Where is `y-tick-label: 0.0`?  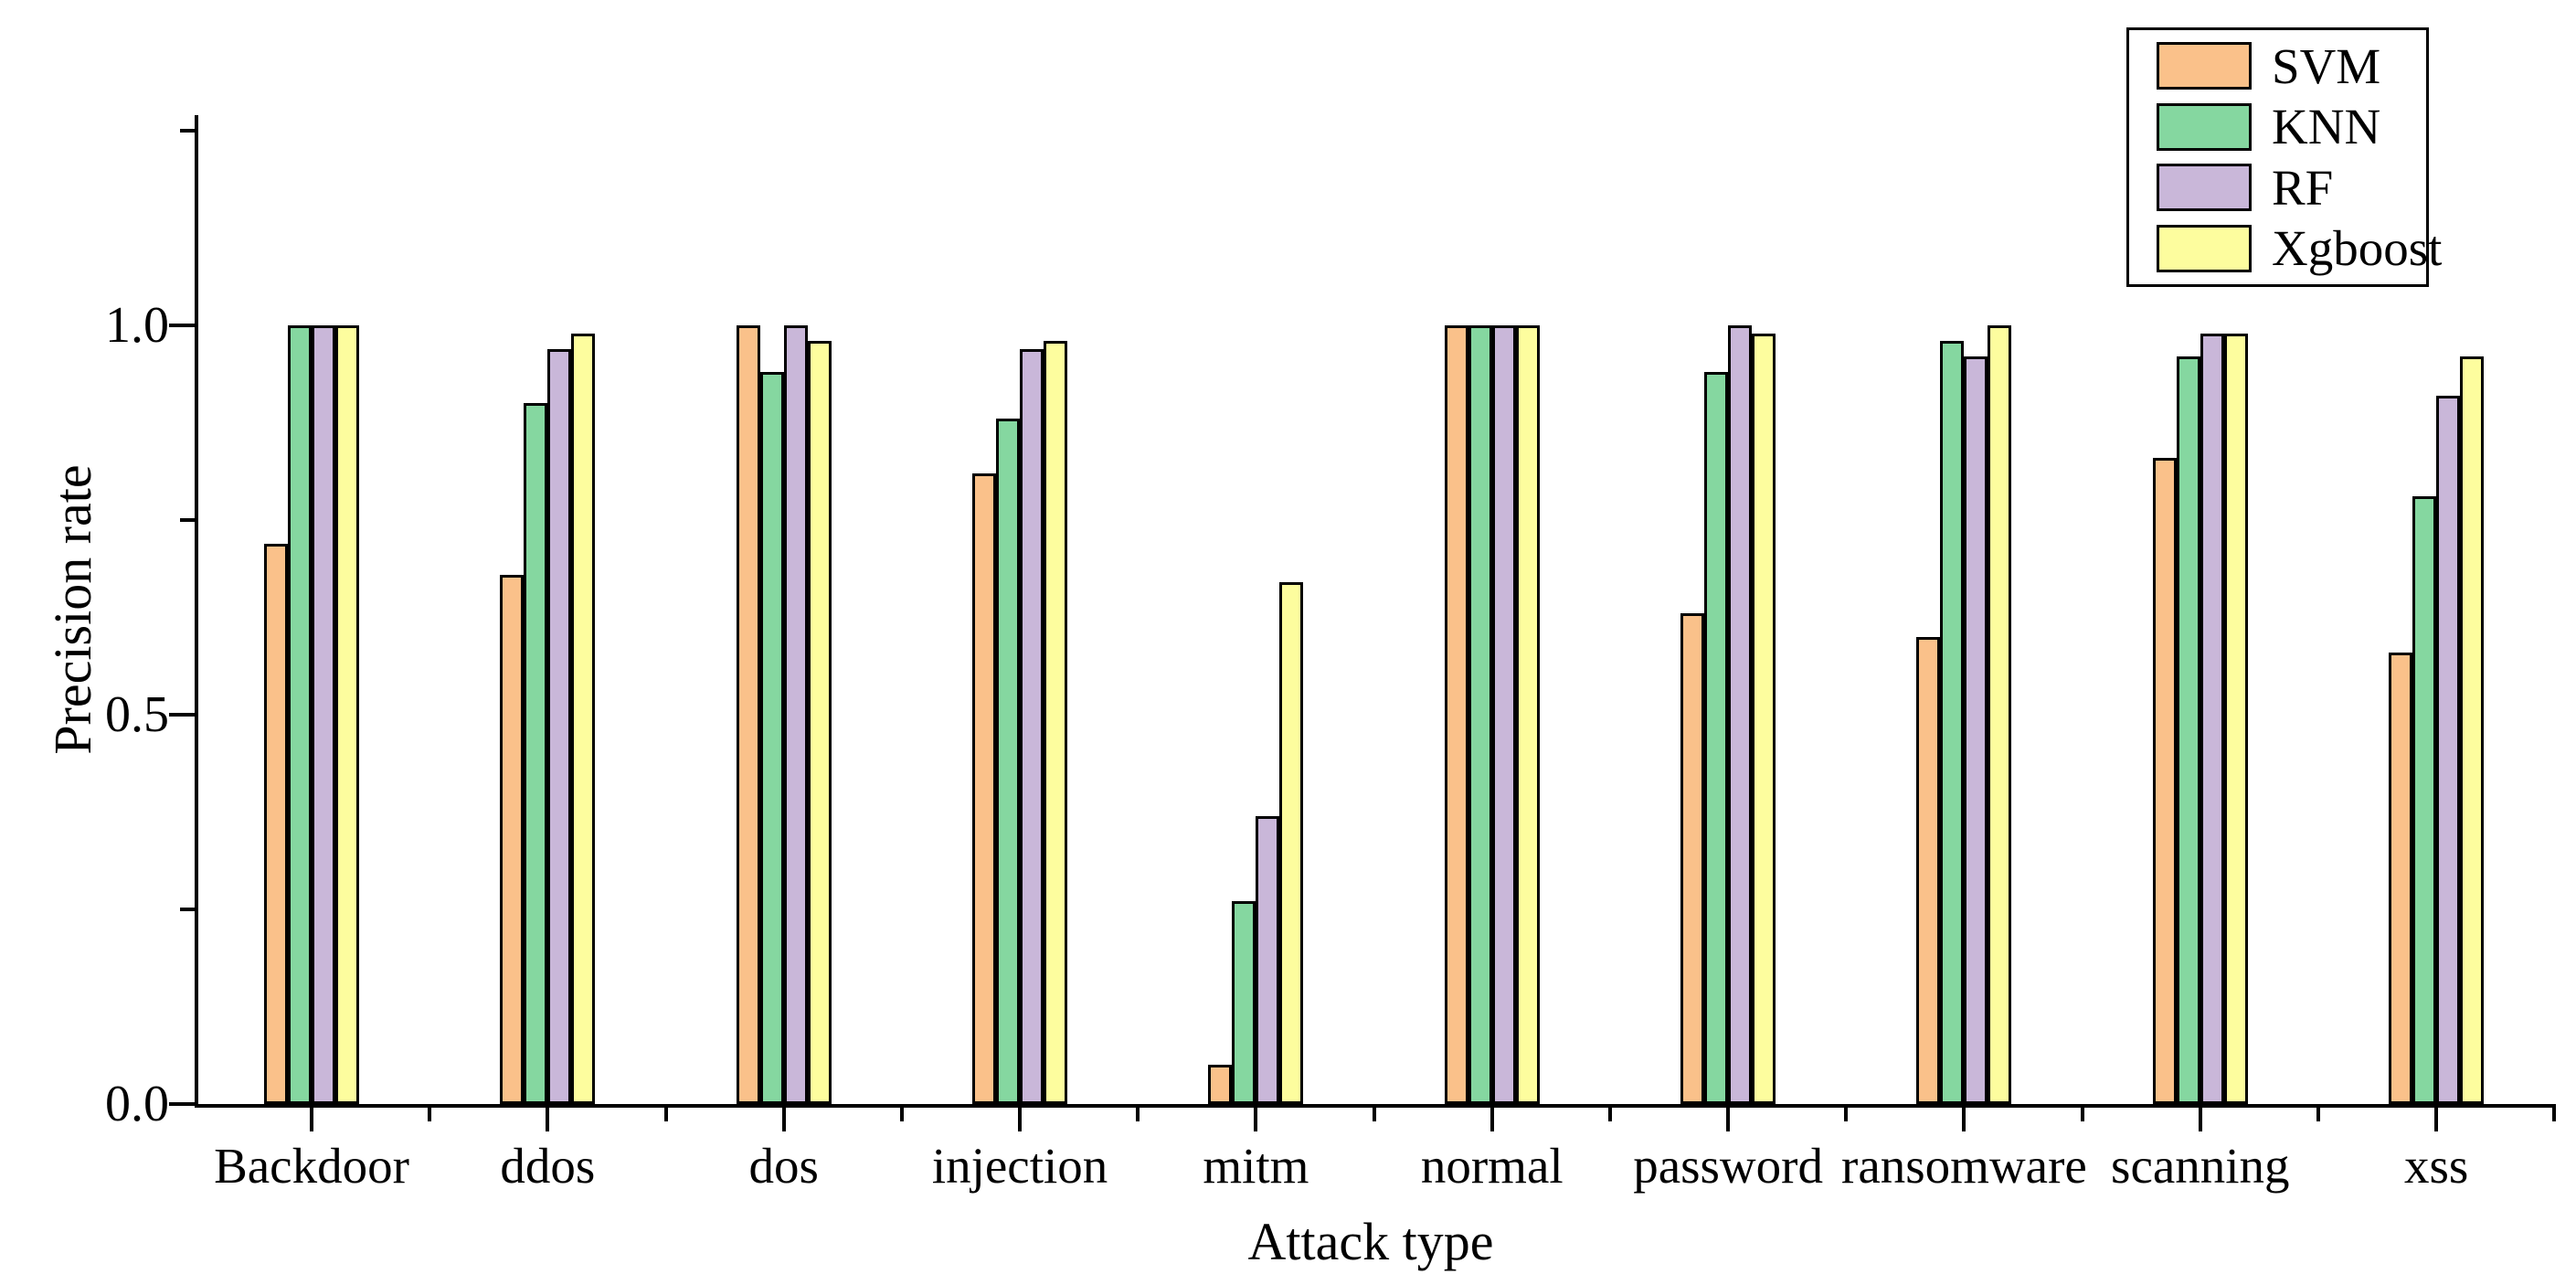
y-tick-label: 0.0 is located at coordinates (137, 1104).